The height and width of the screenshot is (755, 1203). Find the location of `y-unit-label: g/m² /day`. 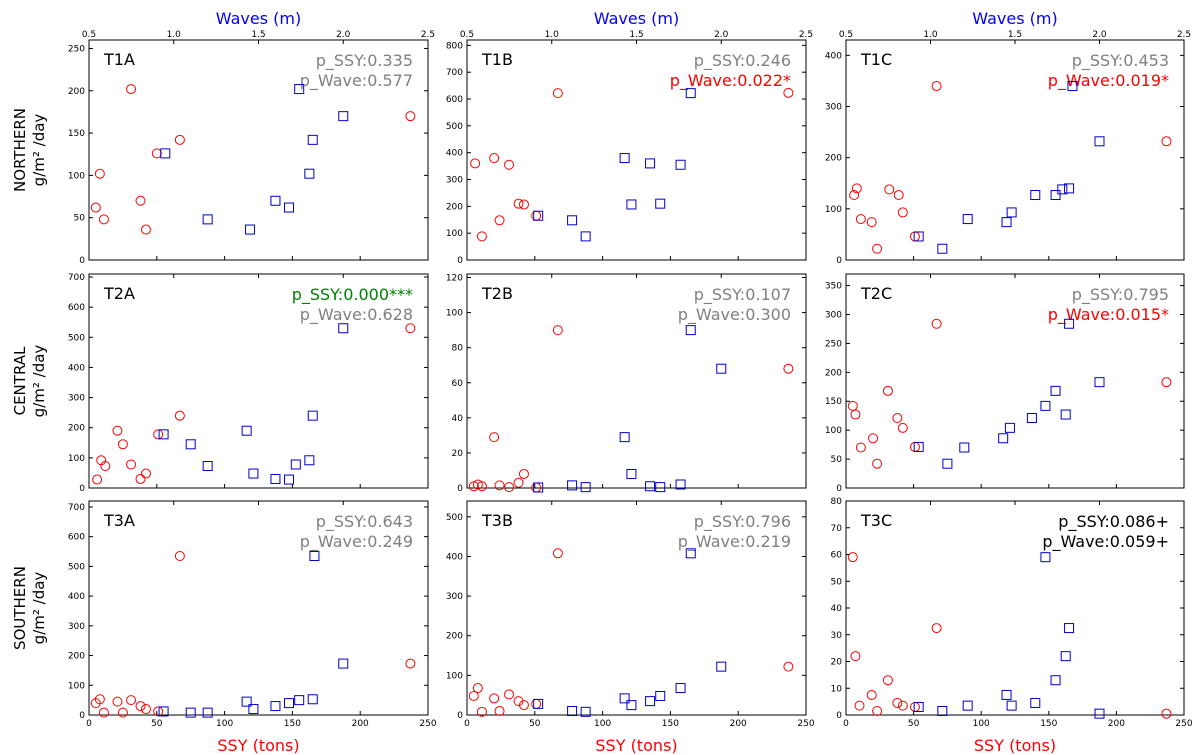

y-unit-label: g/m² /day is located at coordinates (39, 381).